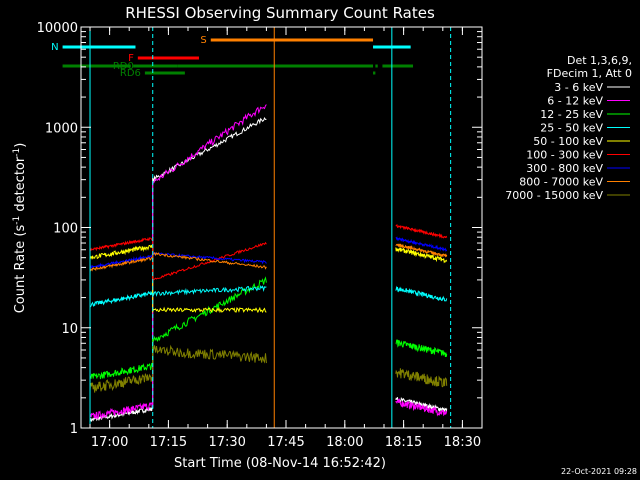 The height and width of the screenshot is (480, 640). Describe the element at coordinates (403, 442) in the screenshot. I see `x-tick-label: 18:15` at that location.